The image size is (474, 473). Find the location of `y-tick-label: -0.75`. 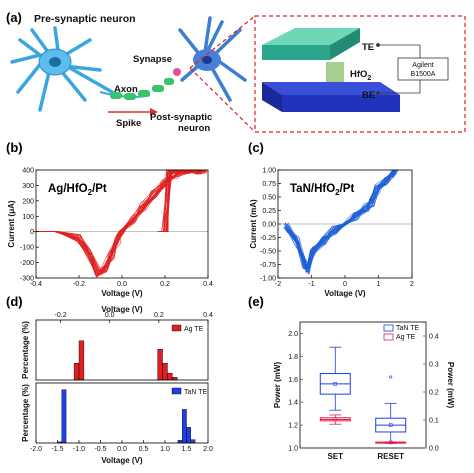

y-tick-label: -0.75 is located at coordinates (268, 265).